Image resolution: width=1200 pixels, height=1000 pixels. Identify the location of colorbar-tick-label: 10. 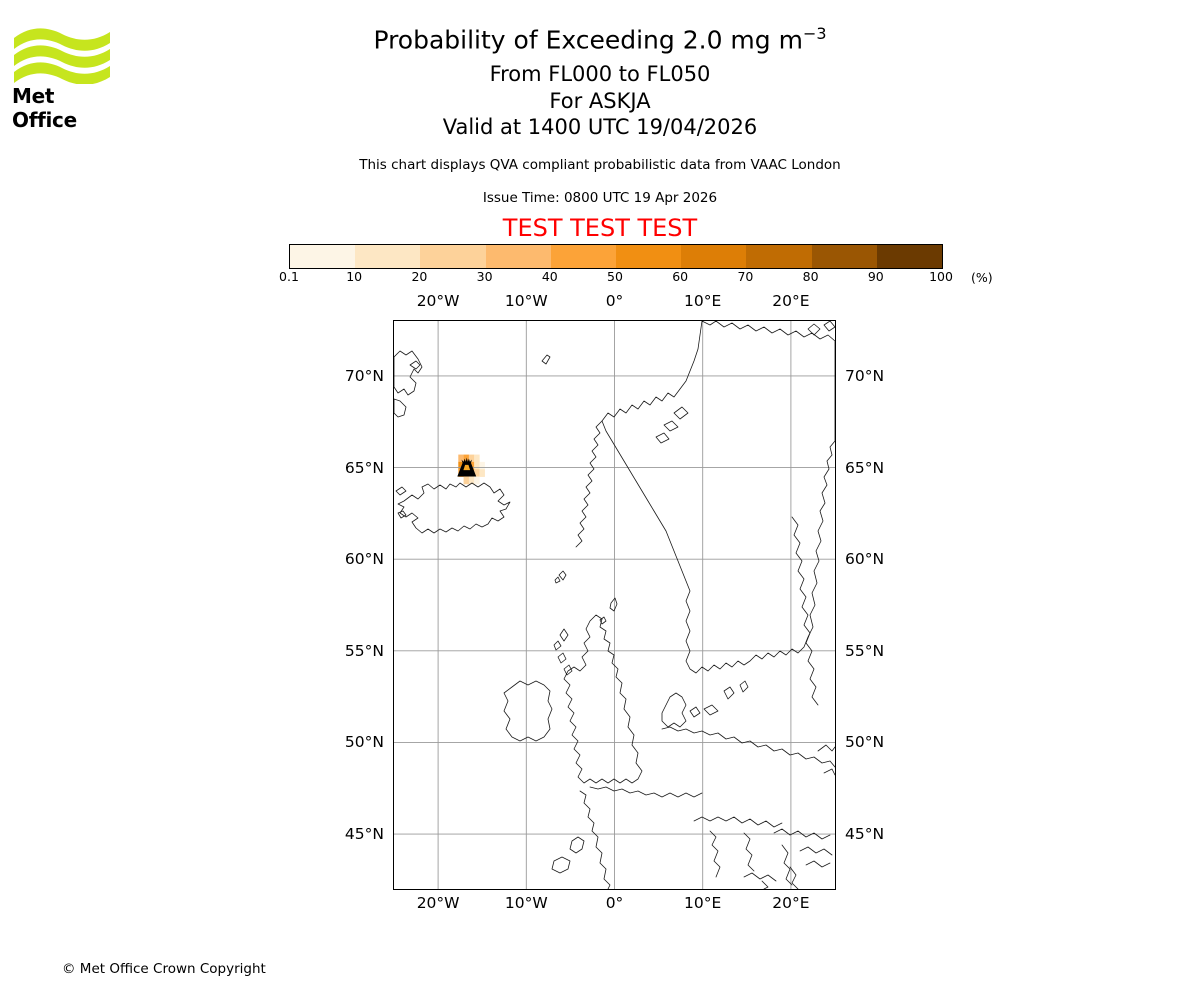
(354, 276).